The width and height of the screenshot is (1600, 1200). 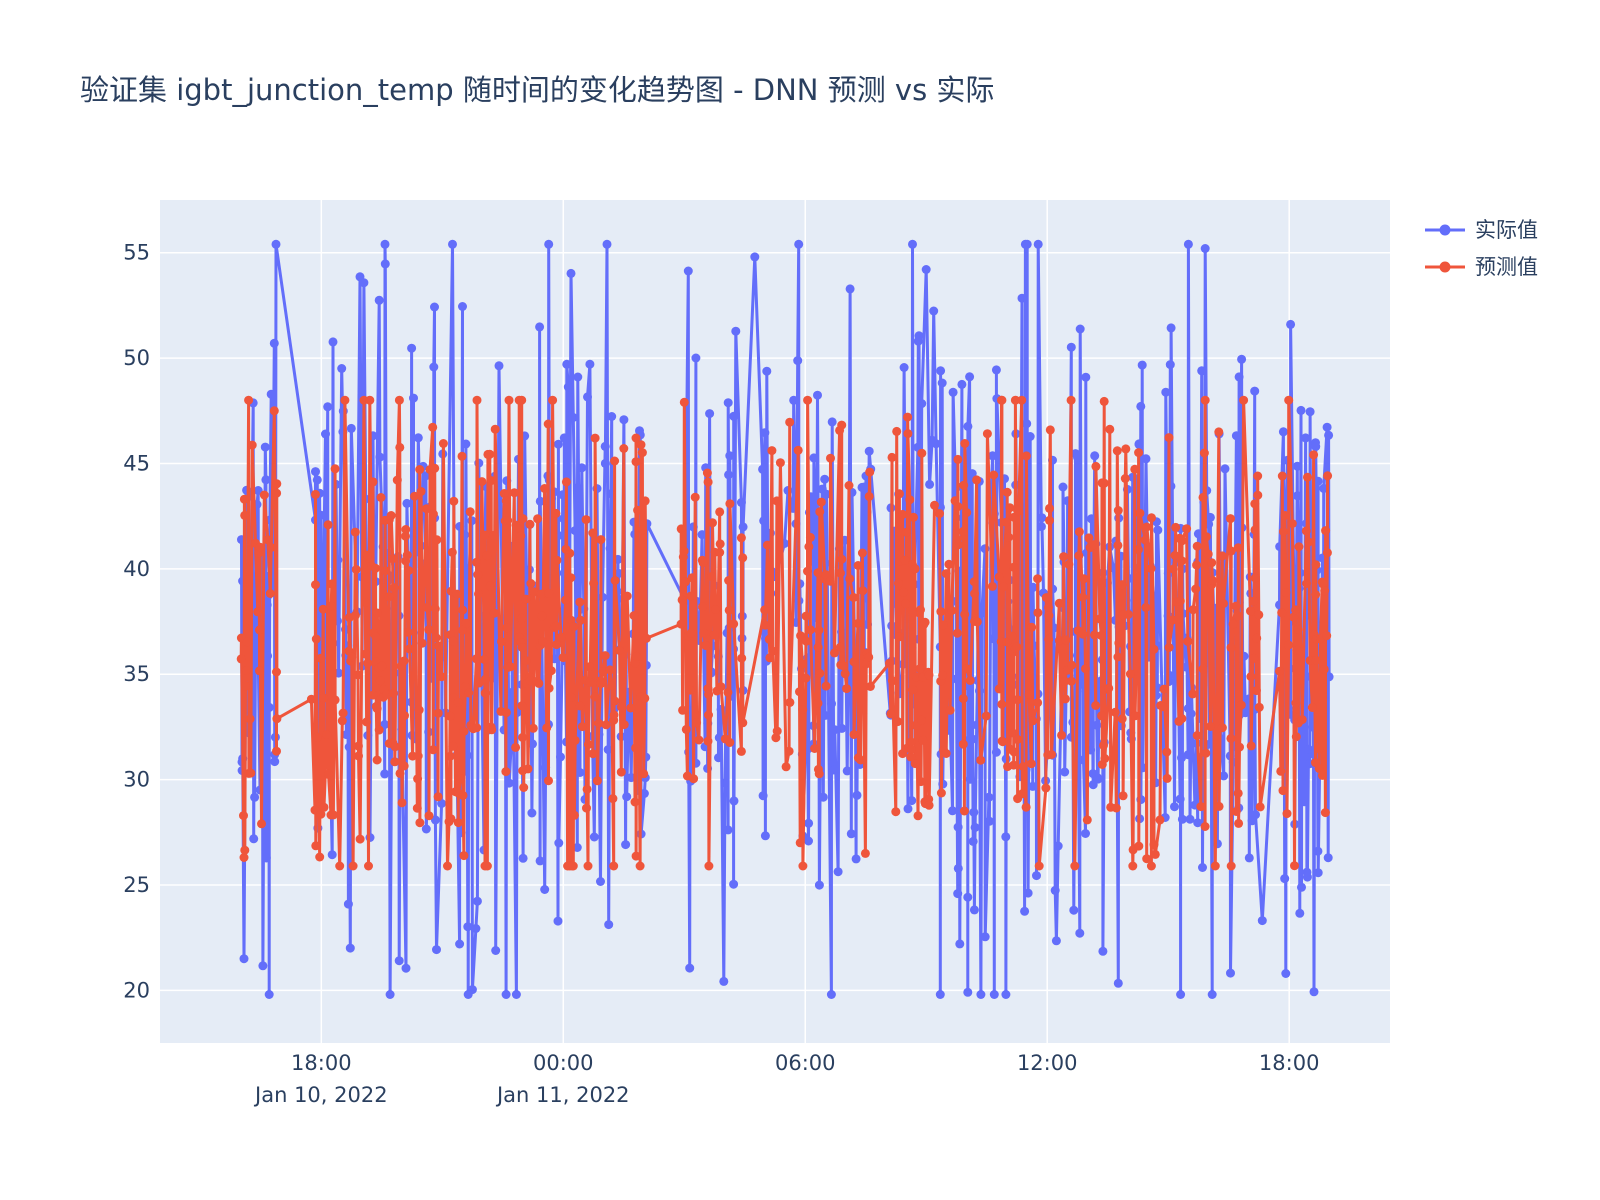 What do you see at coordinates (1481, 230) in the screenshot?
I see `legend-item: 实际值` at bounding box center [1481, 230].